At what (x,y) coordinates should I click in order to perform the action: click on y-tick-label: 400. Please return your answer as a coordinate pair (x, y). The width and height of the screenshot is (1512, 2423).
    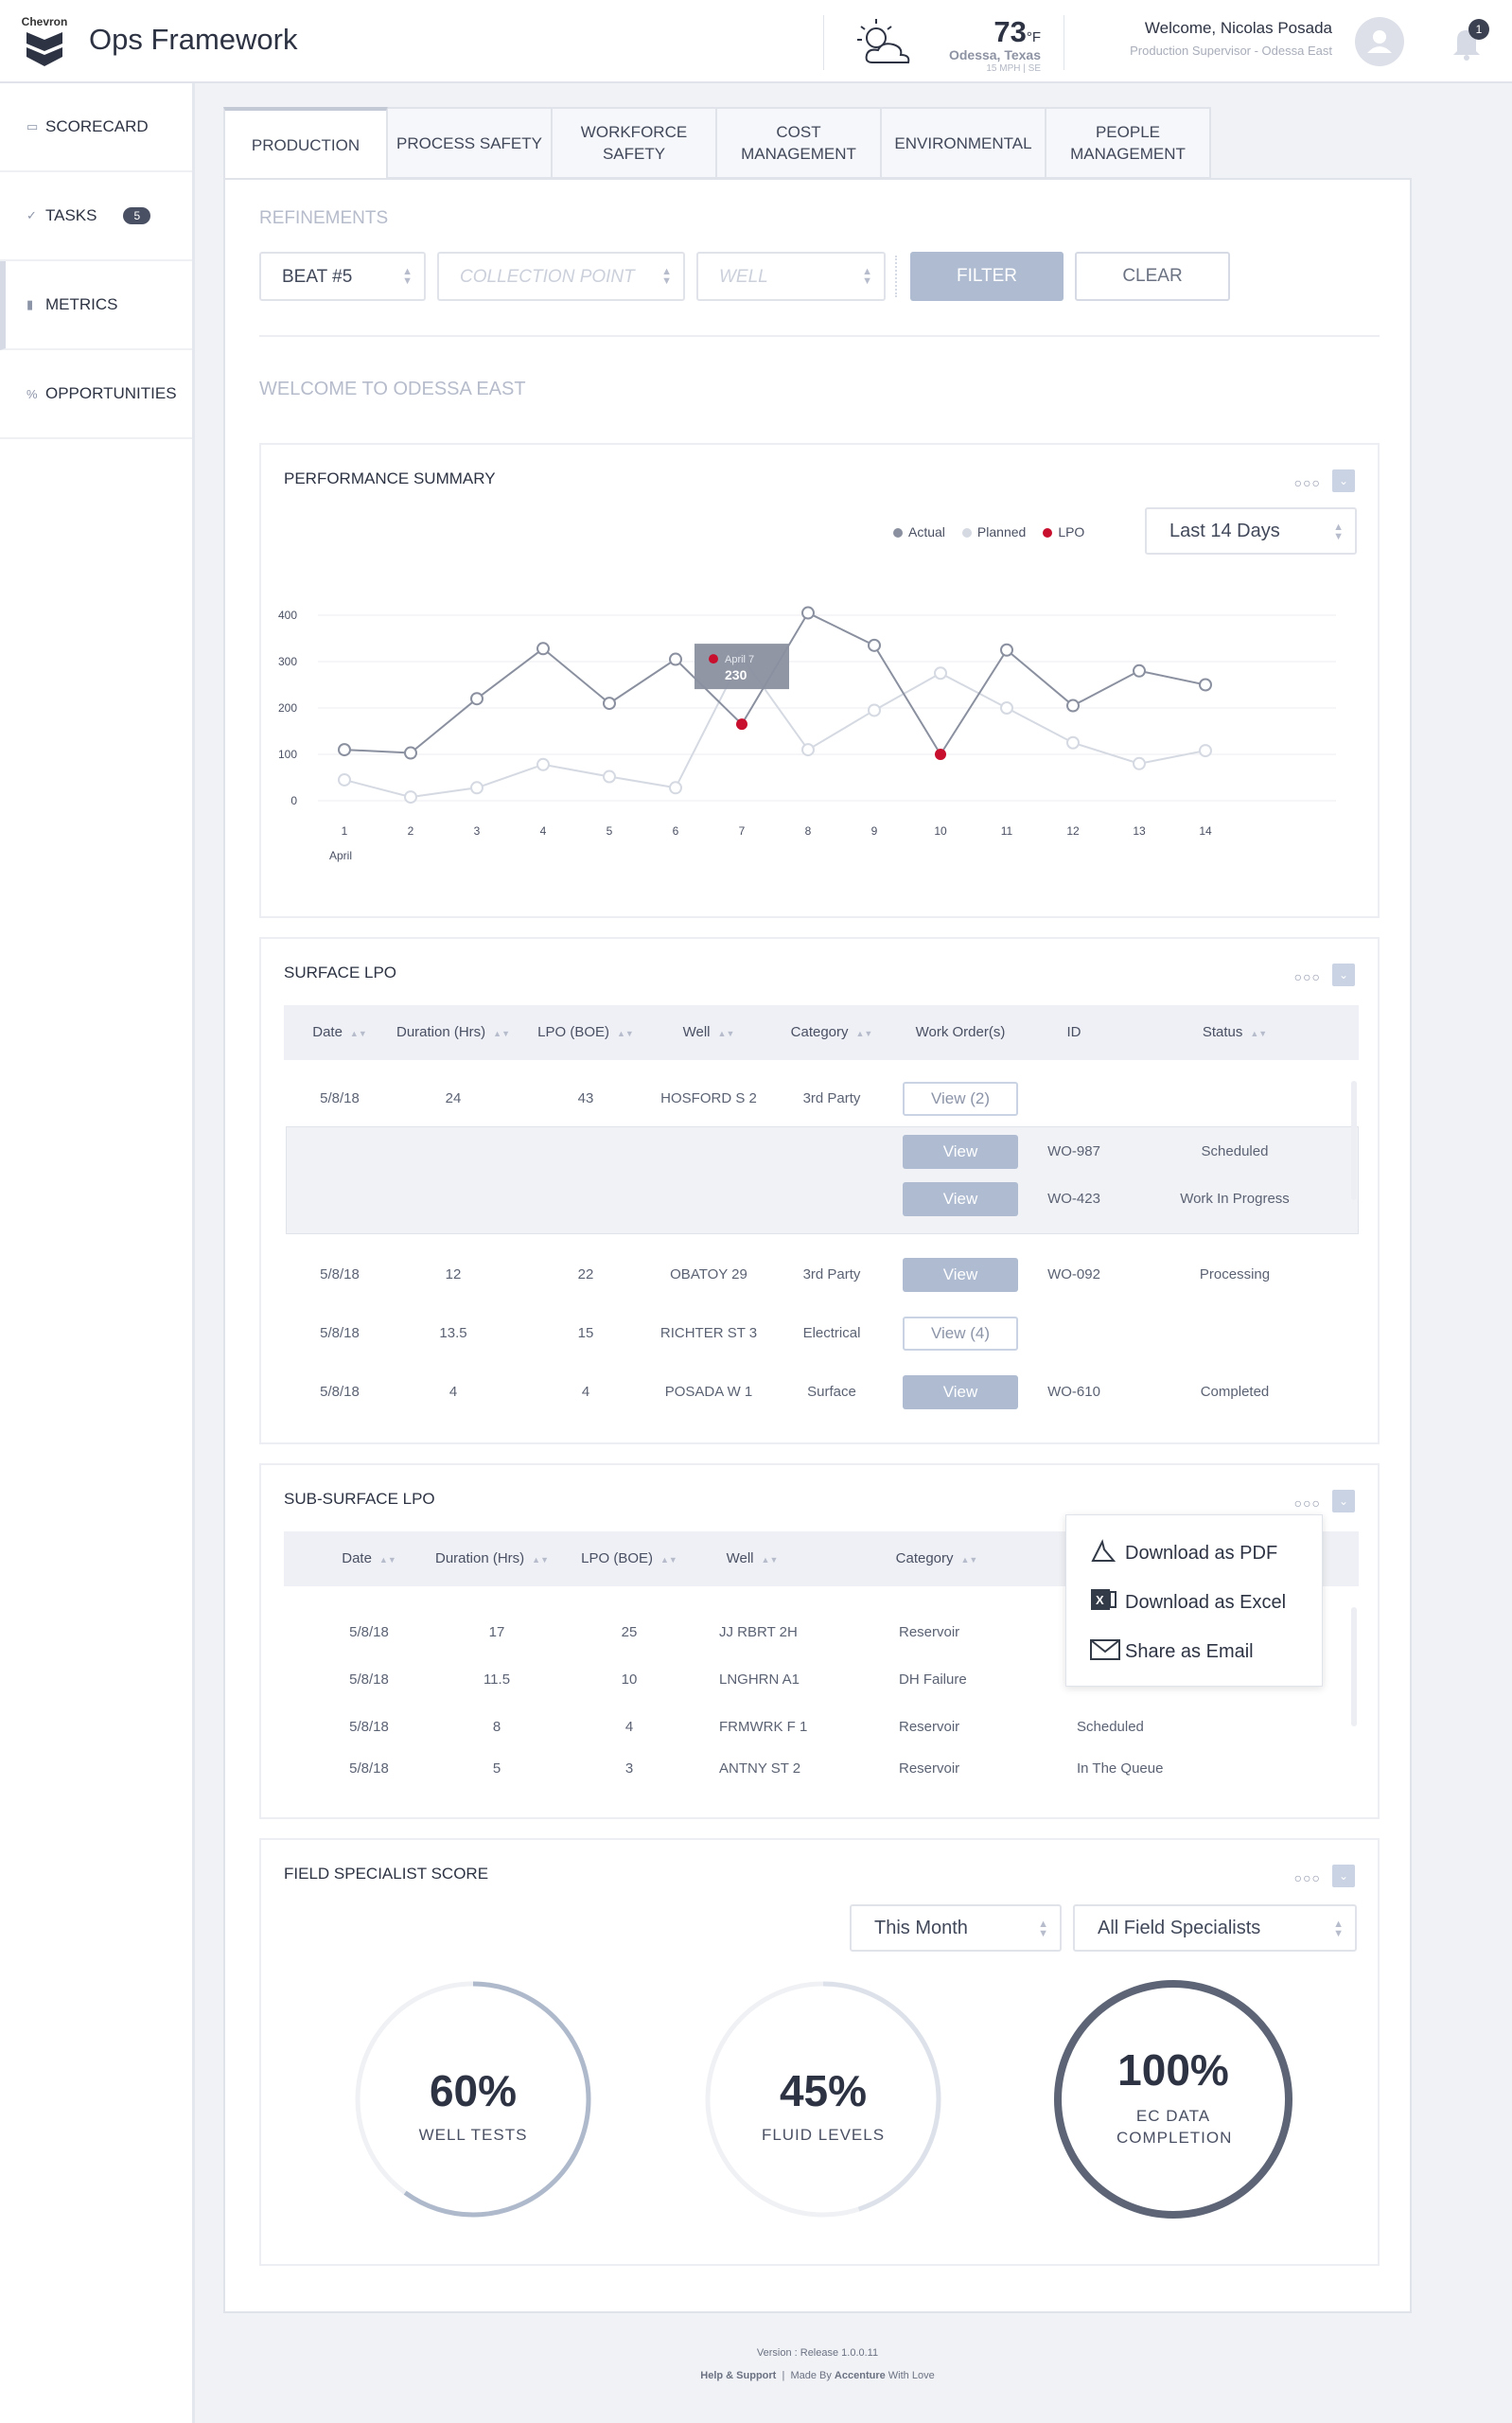
    Looking at the image, I should click on (287, 615).